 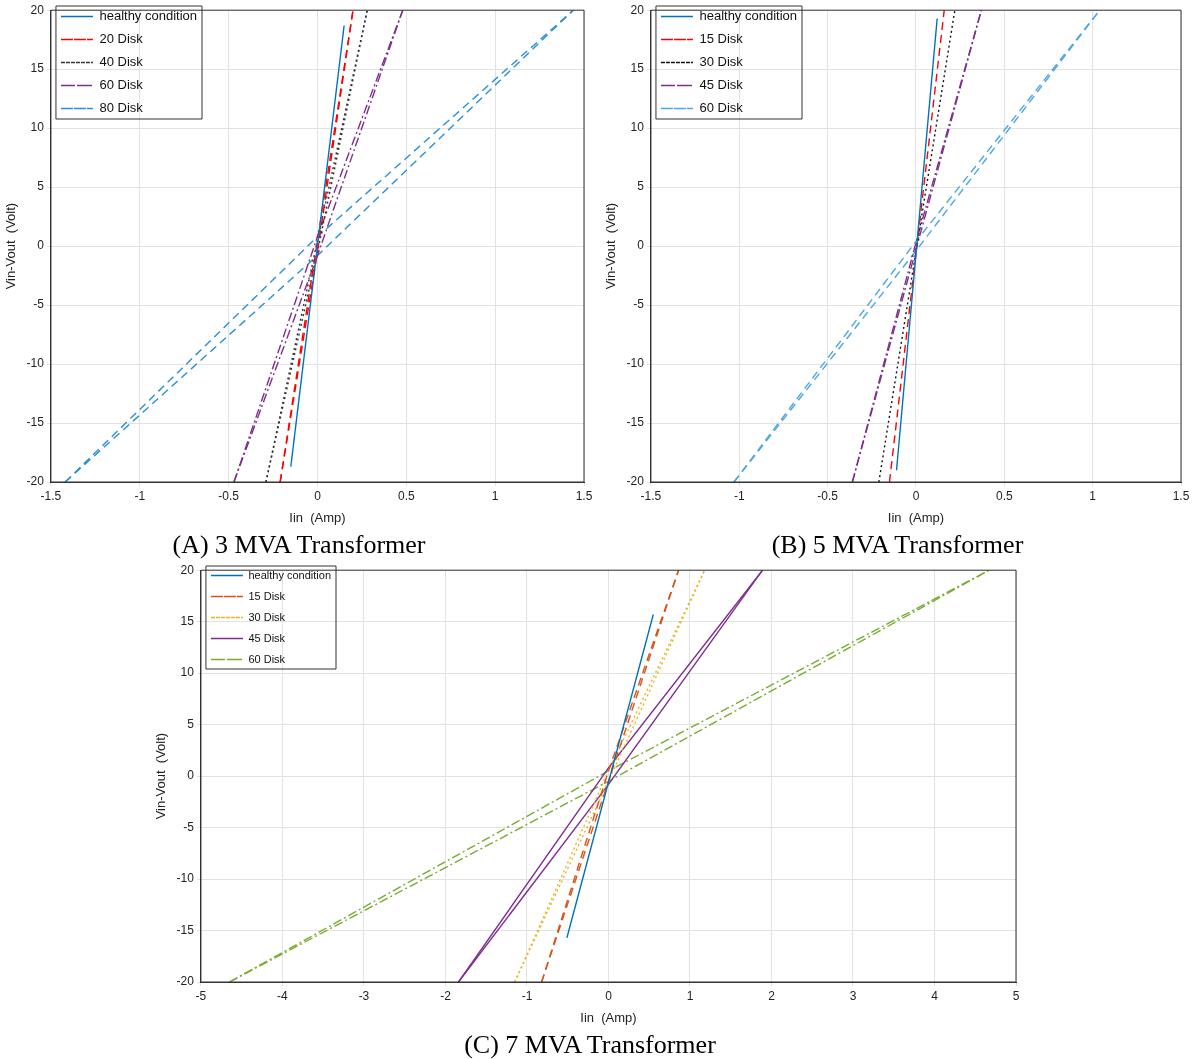 I want to click on x-tick-label: 3, so click(x=853, y=995).